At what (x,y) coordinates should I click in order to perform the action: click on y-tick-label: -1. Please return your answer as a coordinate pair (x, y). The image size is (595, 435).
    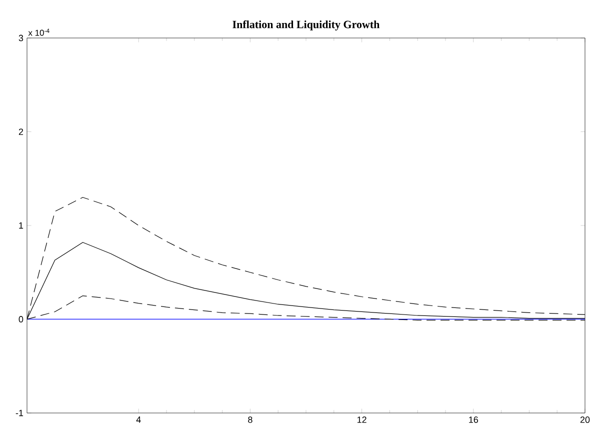
    Looking at the image, I should click on (20, 413).